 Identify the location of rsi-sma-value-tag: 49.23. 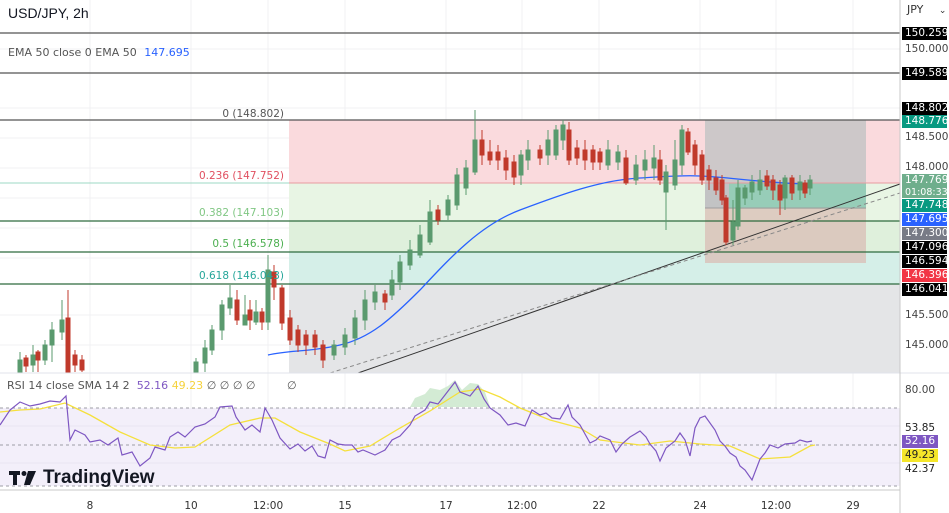
(920, 455).